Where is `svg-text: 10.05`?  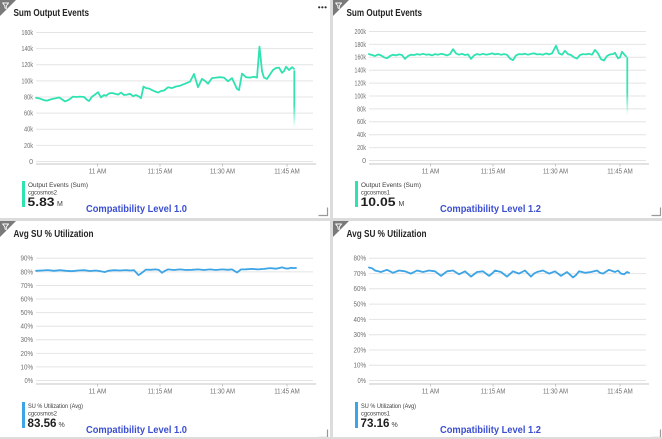 svg-text: 10.05 is located at coordinates (379, 203).